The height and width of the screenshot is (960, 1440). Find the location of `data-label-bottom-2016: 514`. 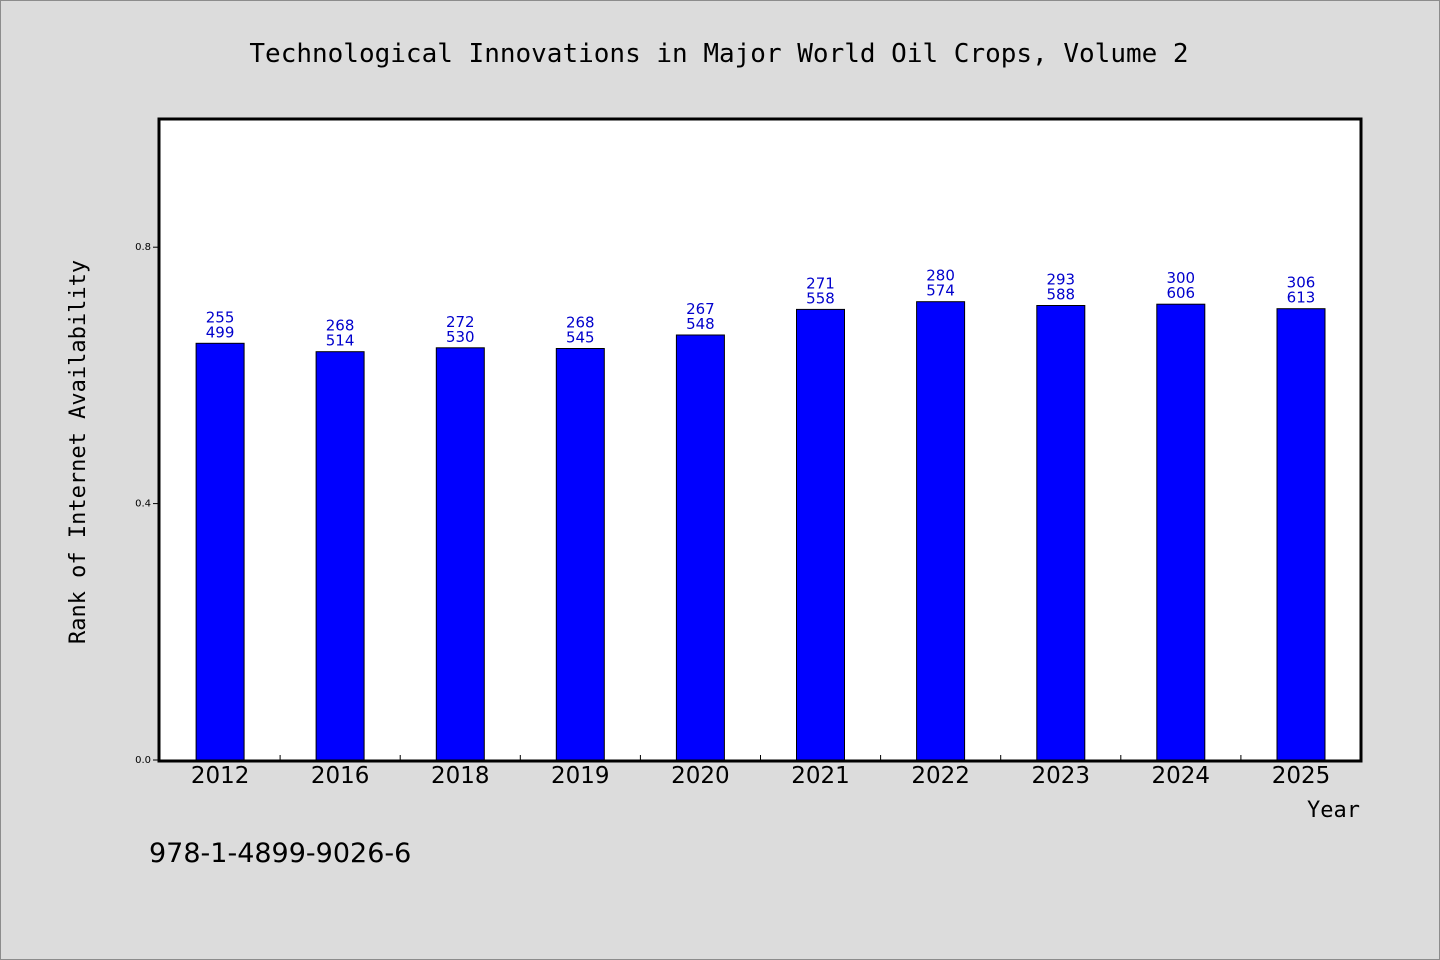

data-label-bottom-2016: 514 is located at coordinates (340, 341).